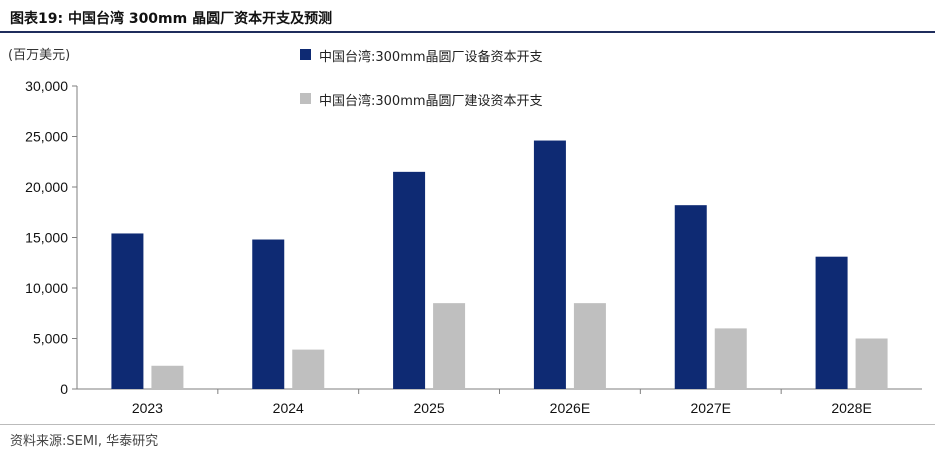 The width and height of the screenshot is (935, 456). Describe the element at coordinates (431, 101) in the screenshot. I see `legend-label-construction: 中国台湾:300mm晶圆厂建设资本开支` at that location.